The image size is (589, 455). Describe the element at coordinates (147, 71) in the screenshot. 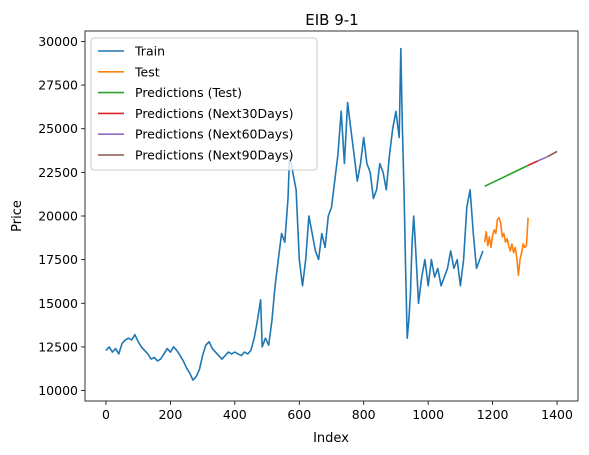

I see `legend-entry: Test` at that location.